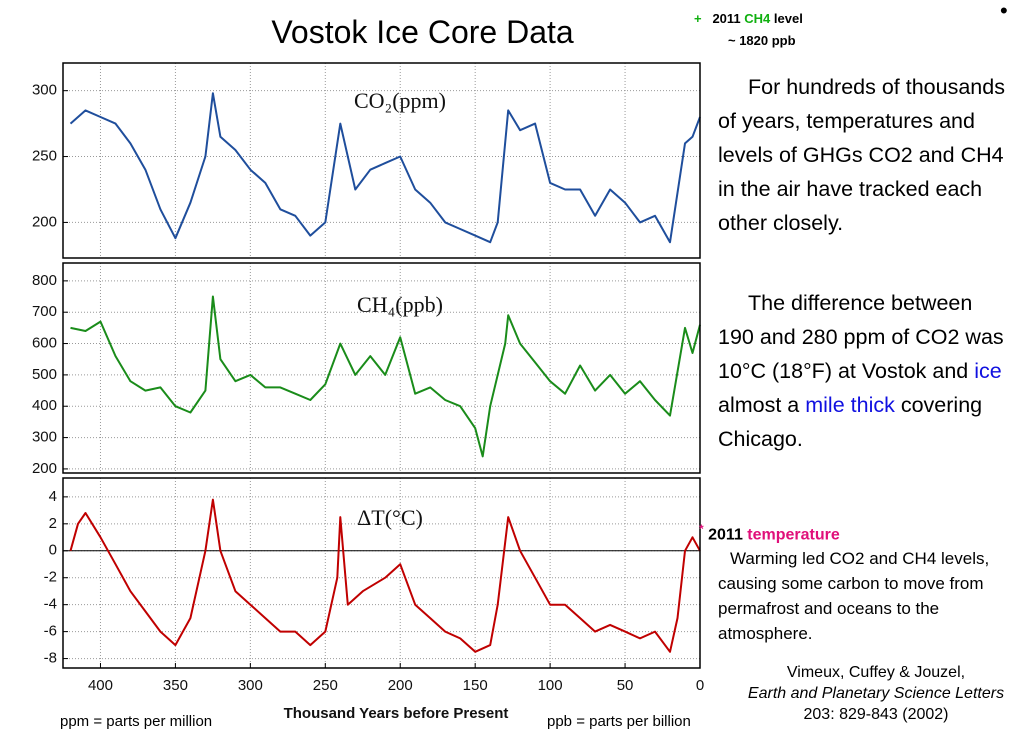 The width and height of the screenshot is (1023, 744). What do you see at coordinates (44, 343) in the screenshot?
I see `y-tick-label: 600` at bounding box center [44, 343].